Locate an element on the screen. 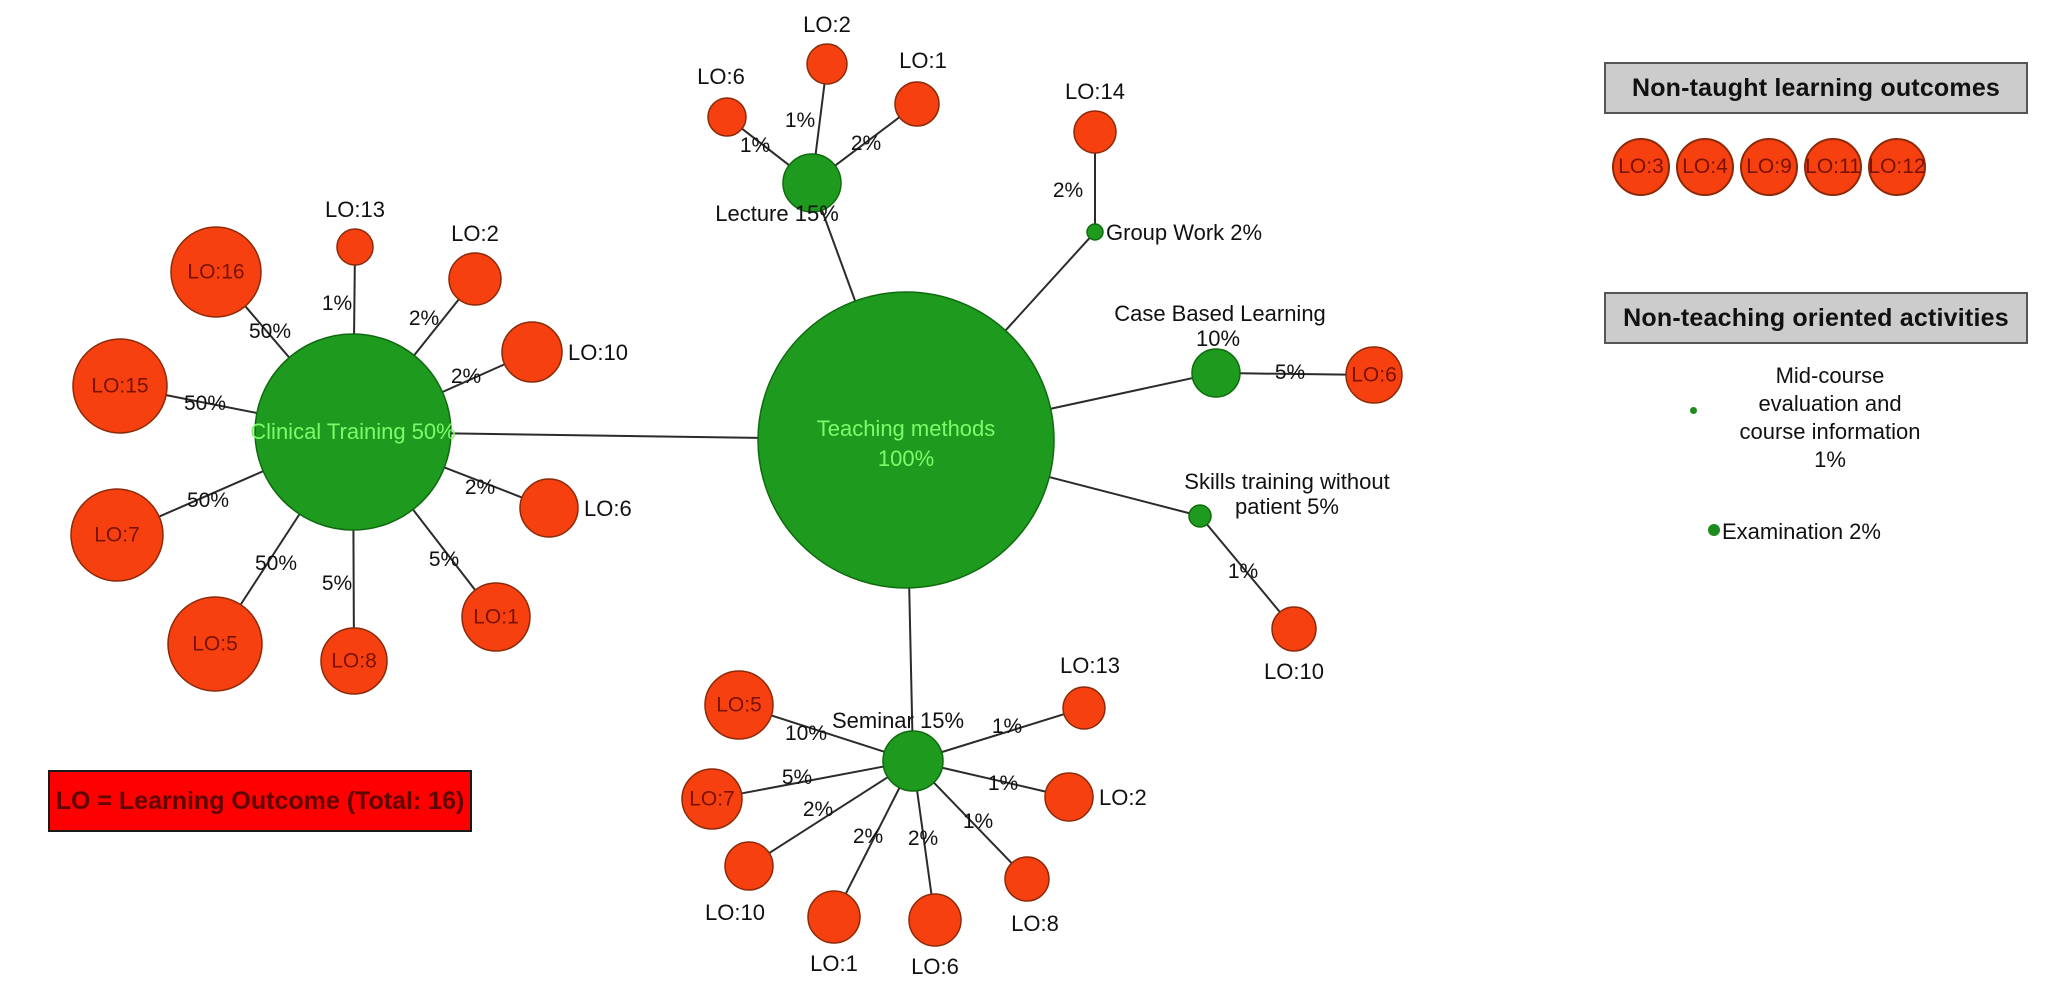 Image resolution: width=2059 pixels, height=1001 pixels. edge-percent-clinical-training-7: 2% is located at coordinates (466, 376).